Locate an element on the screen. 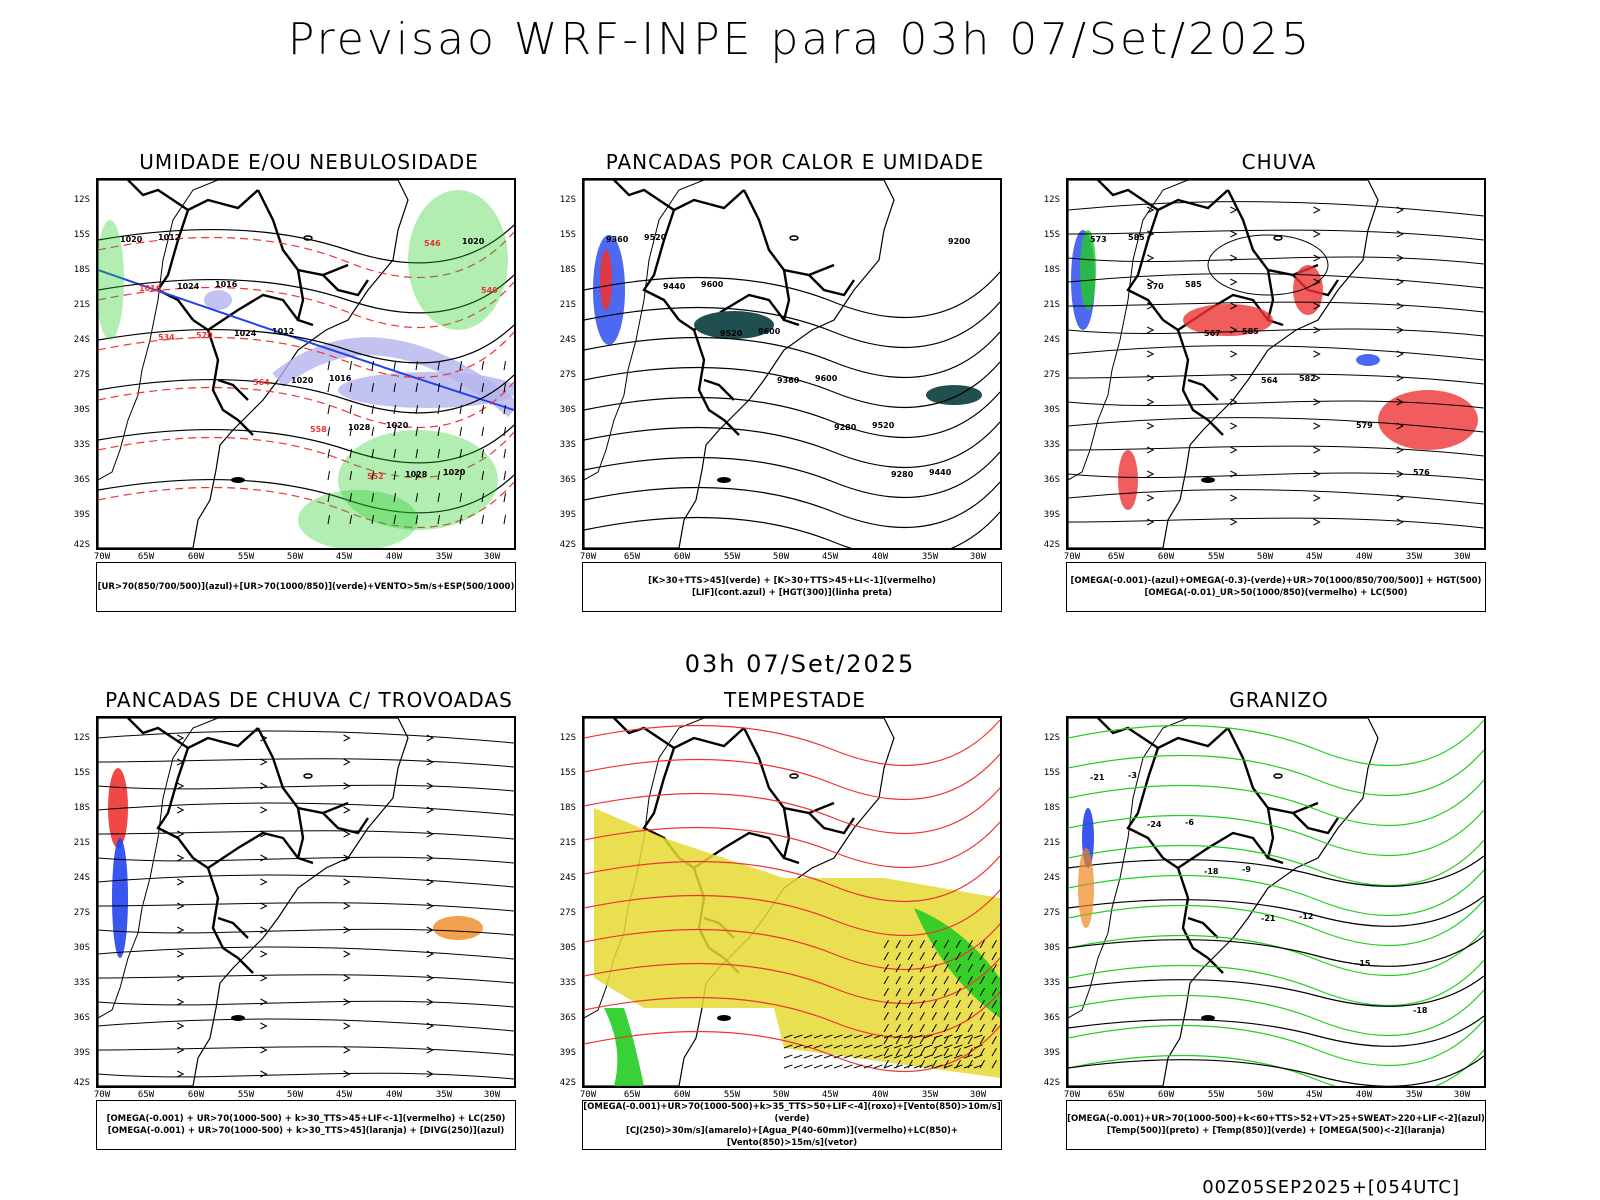  contour-label: 585 is located at coordinates (1193, 284).